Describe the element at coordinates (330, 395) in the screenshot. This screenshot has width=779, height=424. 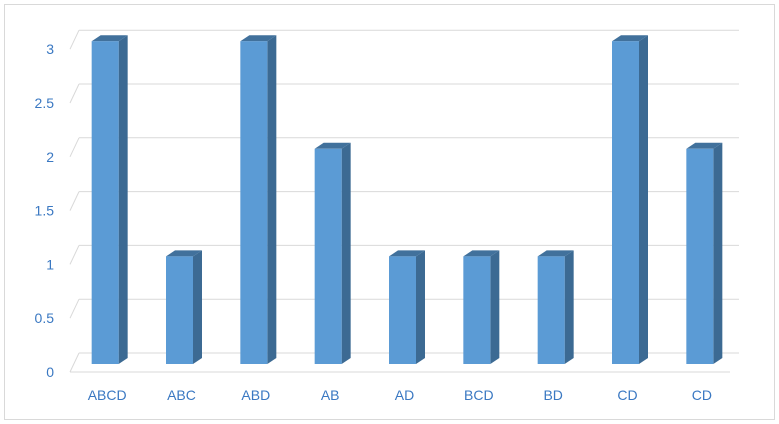
I see `x-tick-label: AB` at that location.